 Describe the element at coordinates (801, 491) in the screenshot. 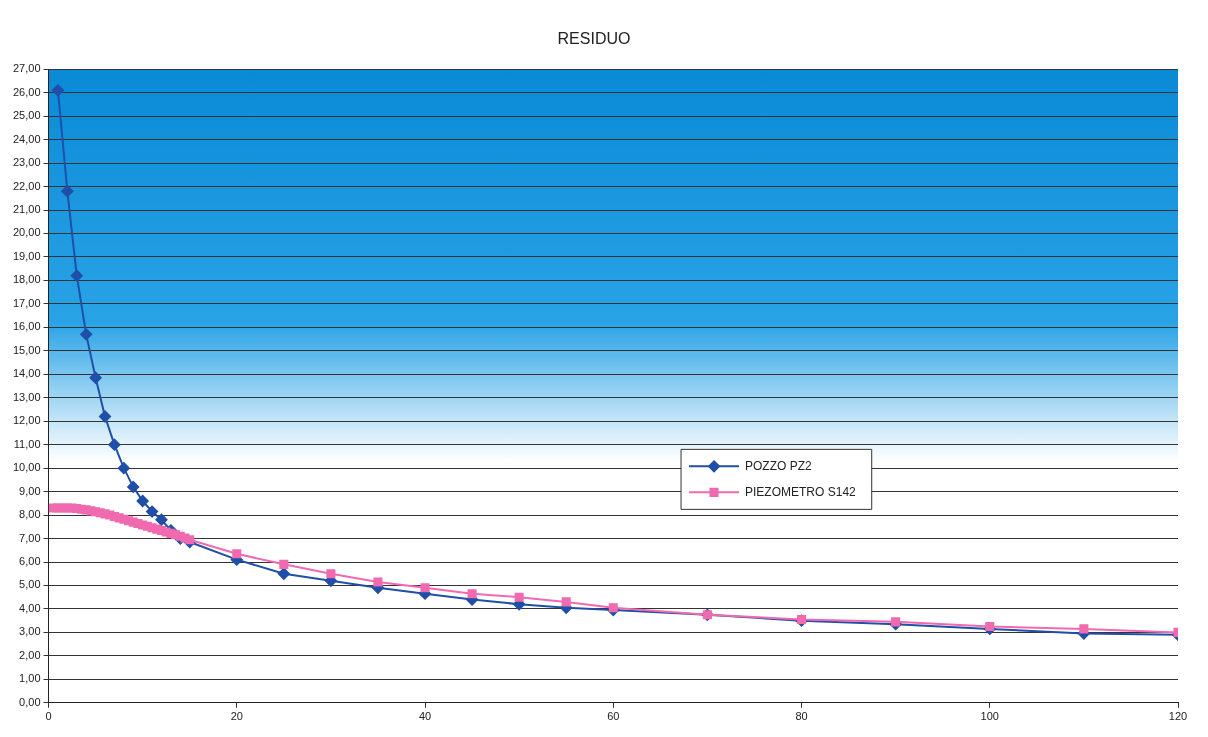

I see `legend-label: PIEZOMETRO S142` at that location.